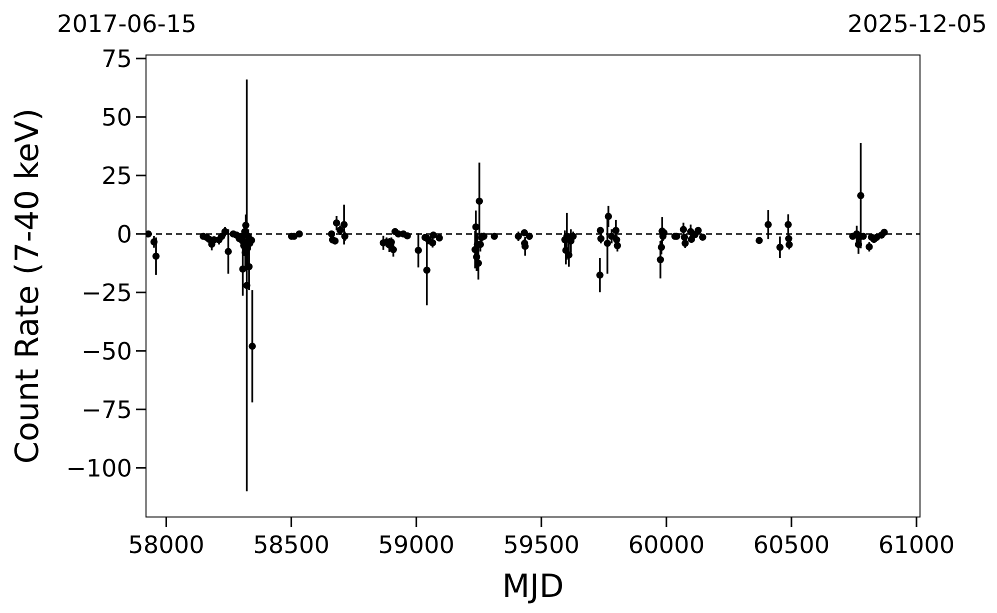  I want to click on x-tick-label: 58000, so click(166, 545).